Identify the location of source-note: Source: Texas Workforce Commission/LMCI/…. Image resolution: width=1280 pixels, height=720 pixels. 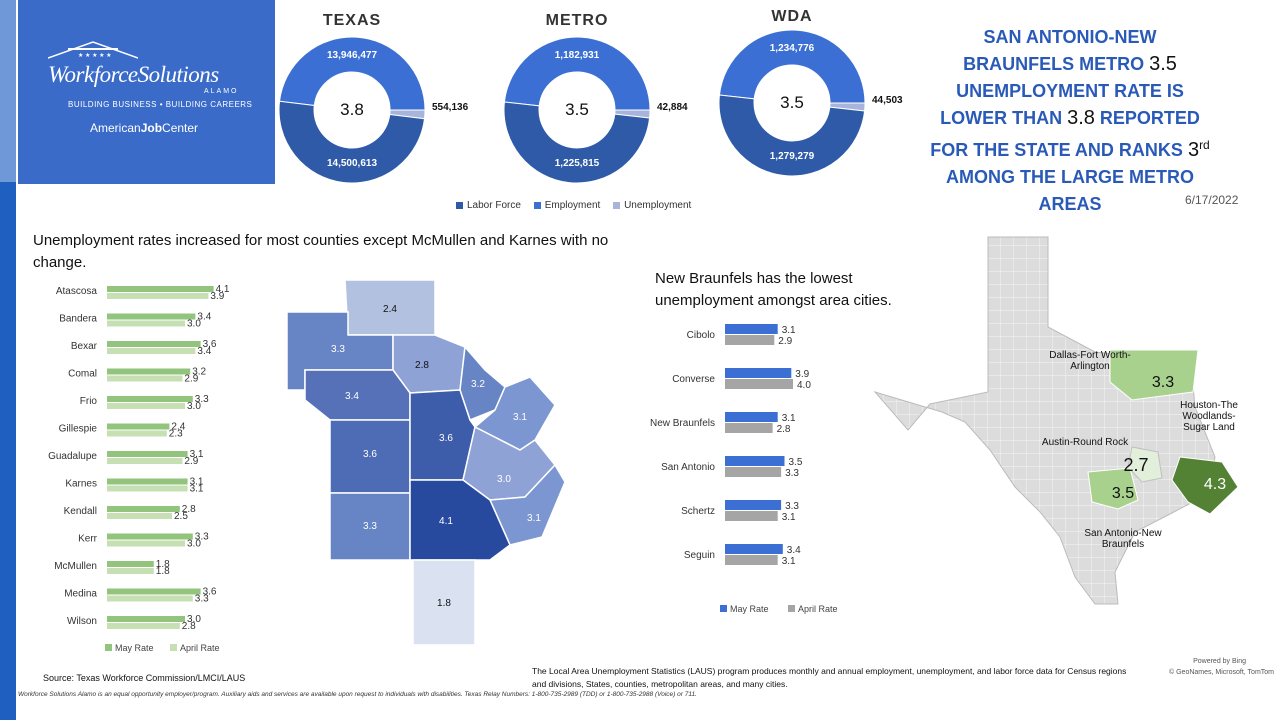
(144, 678).